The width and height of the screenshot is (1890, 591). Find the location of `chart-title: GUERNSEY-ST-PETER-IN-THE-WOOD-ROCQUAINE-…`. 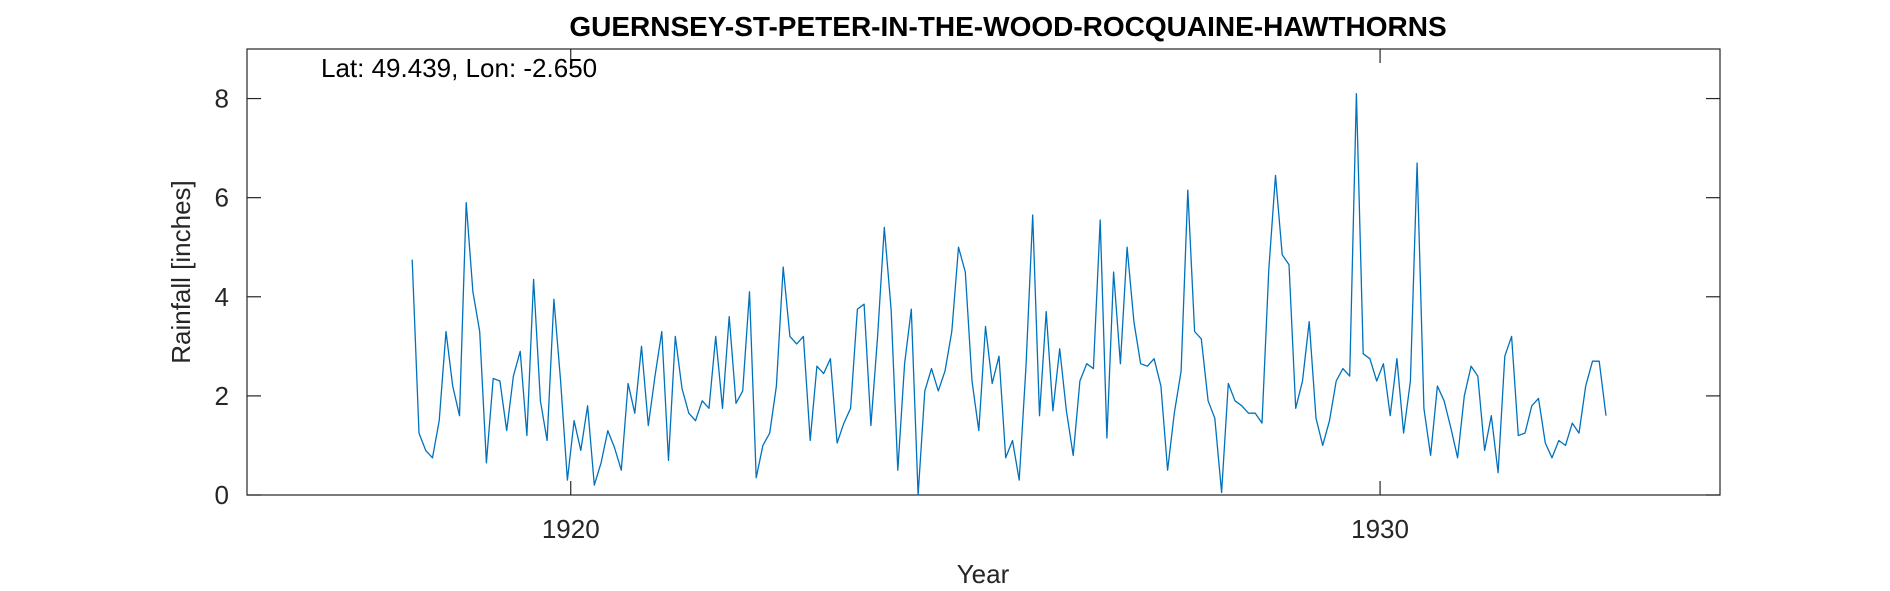

chart-title: GUERNSEY-ST-PETER-IN-THE-WOOD-ROCQUAINE-… is located at coordinates (1007, 26).